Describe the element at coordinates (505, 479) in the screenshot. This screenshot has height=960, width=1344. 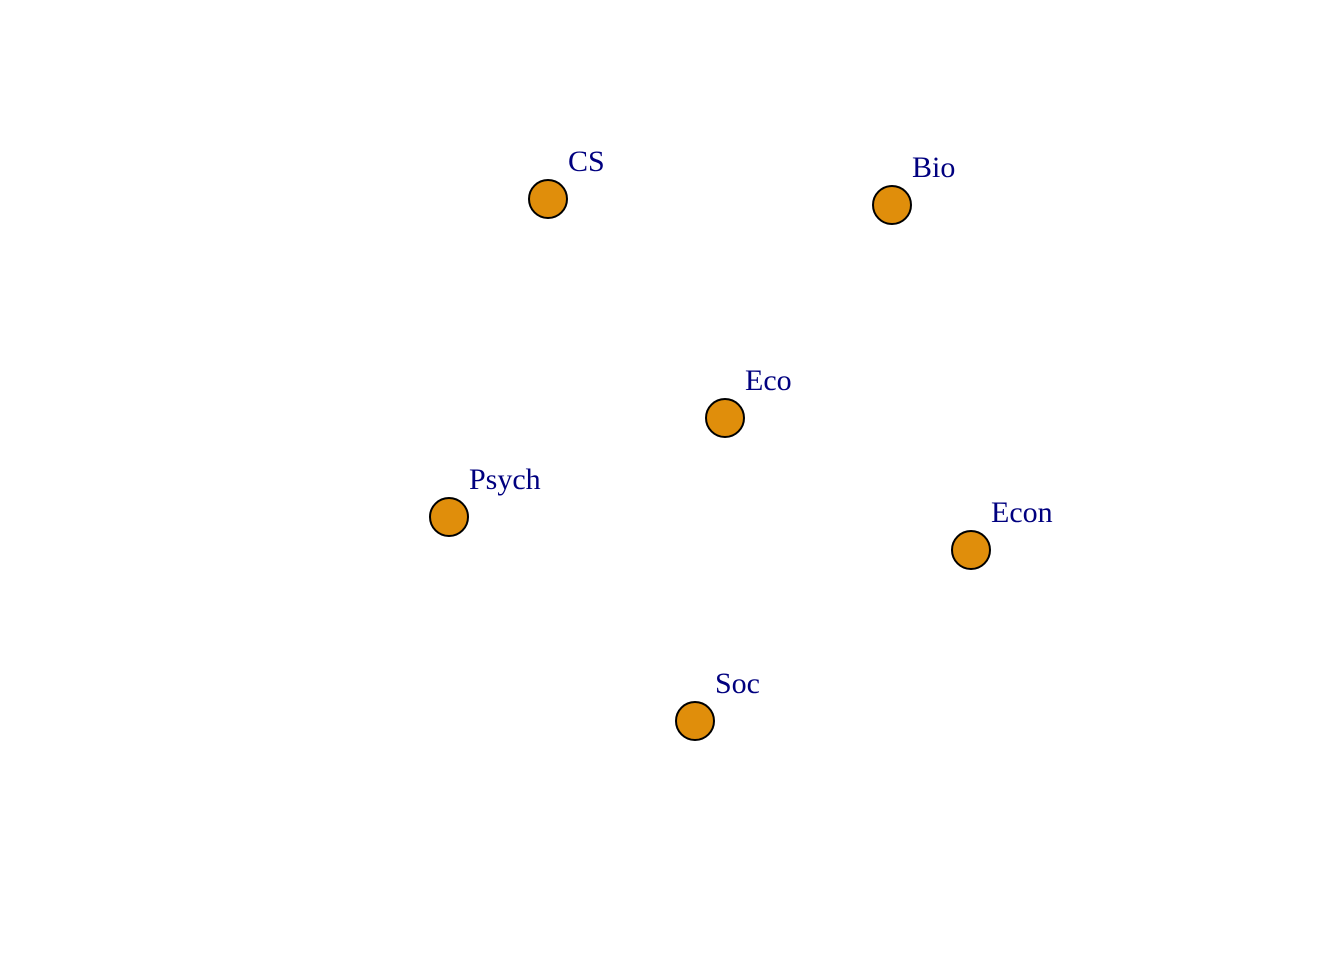
I see `node-label-psych: Psych` at that location.